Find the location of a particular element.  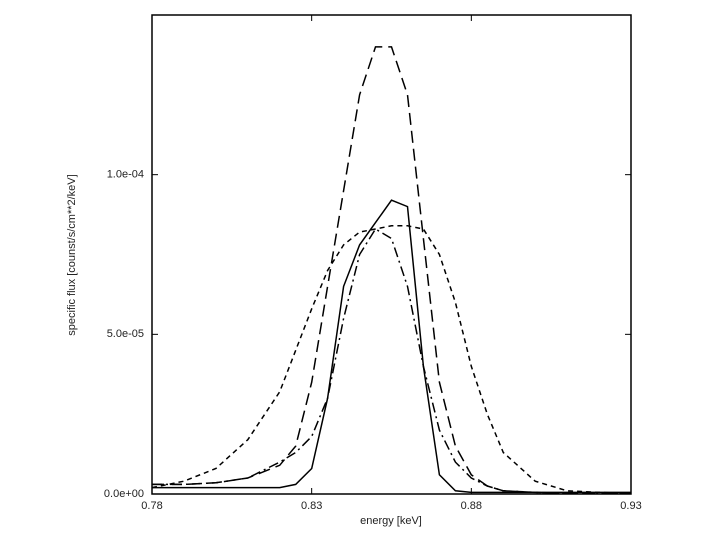

x-tick-label: 0.88 is located at coordinates (471, 506).